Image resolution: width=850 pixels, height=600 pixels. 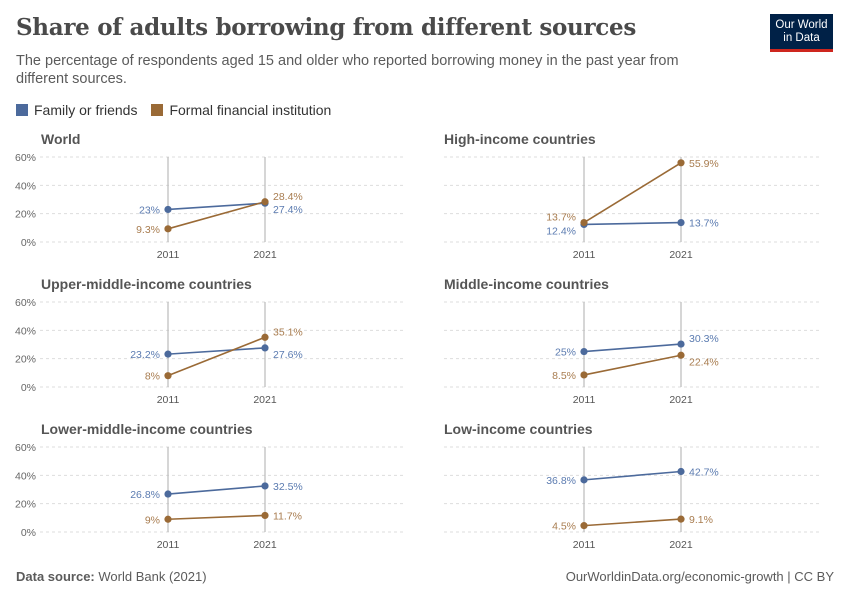 What do you see at coordinates (145, 355) in the screenshot?
I see `data-label: 23.2%` at bounding box center [145, 355].